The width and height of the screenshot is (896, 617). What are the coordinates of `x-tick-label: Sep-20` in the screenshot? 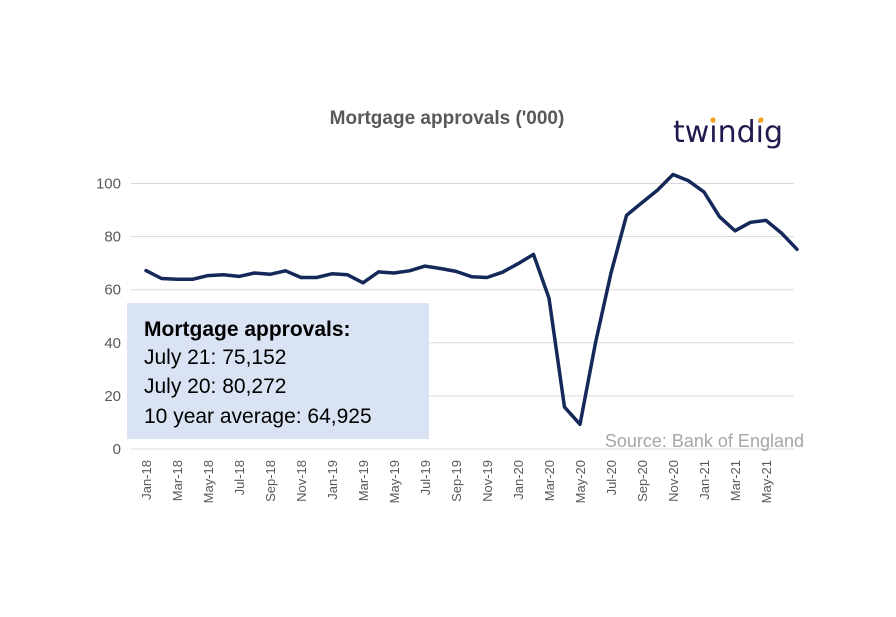 It's located at (642, 481).